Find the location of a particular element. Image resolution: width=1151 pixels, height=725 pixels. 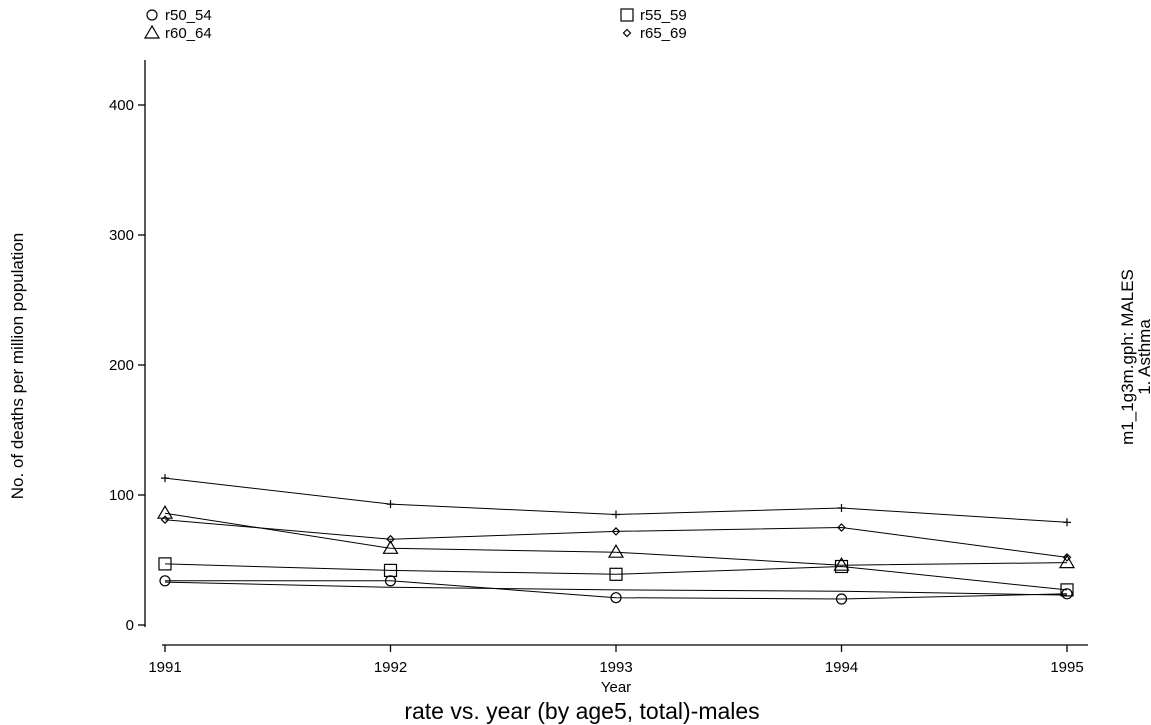

legend-diamond-icon is located at coordinates (627, 33).